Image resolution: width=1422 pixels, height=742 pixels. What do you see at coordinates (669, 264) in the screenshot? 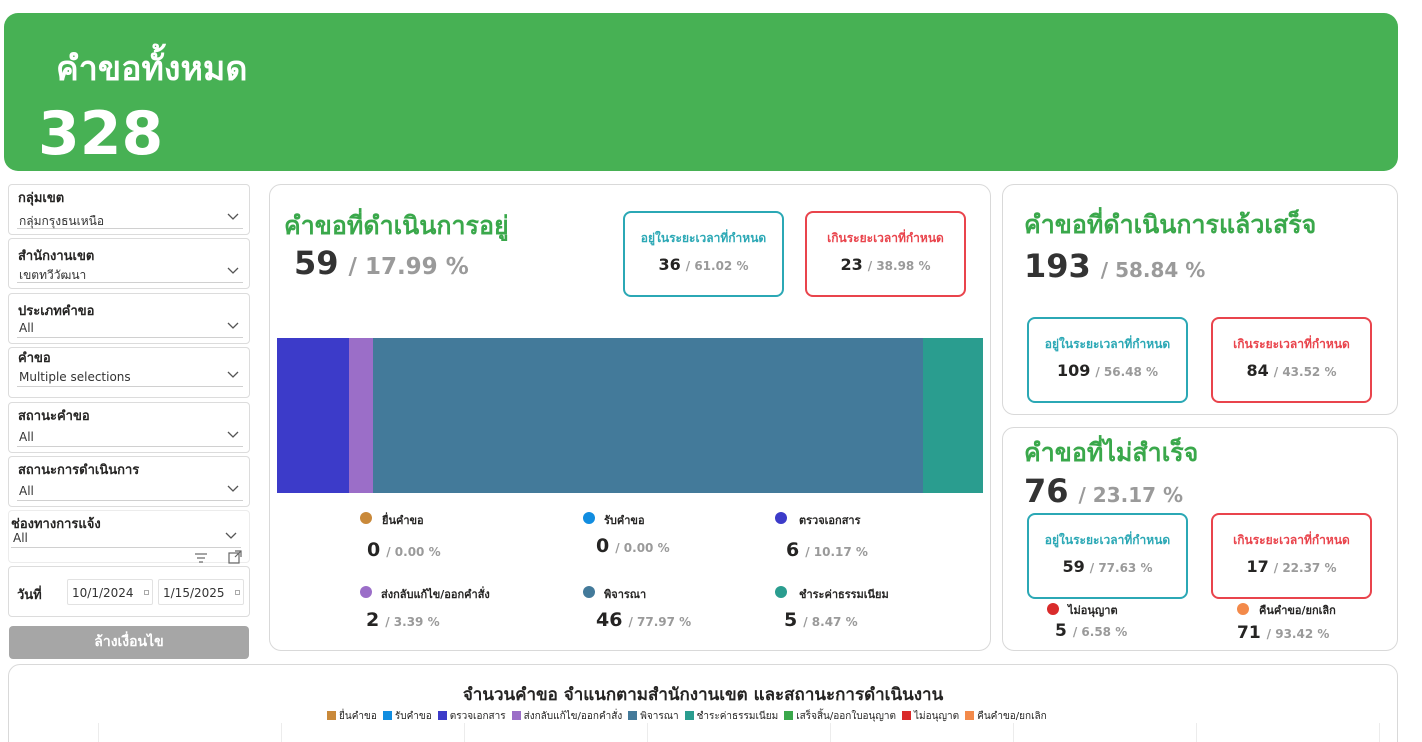
I see `kpi-count: 36` at bounding box center [669, 264].